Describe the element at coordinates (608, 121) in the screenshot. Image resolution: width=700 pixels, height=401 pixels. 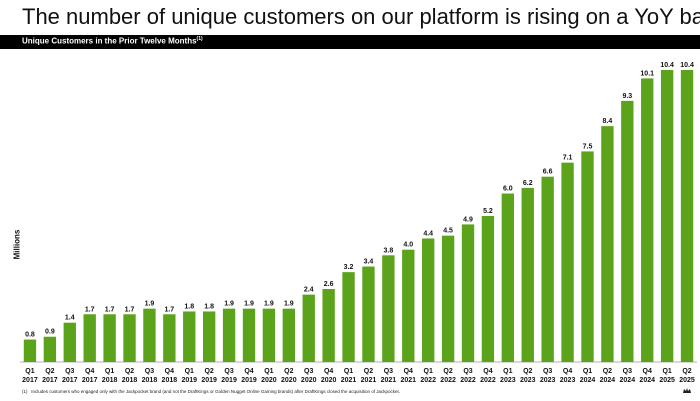
I see `data-label: 8.4` at that location.